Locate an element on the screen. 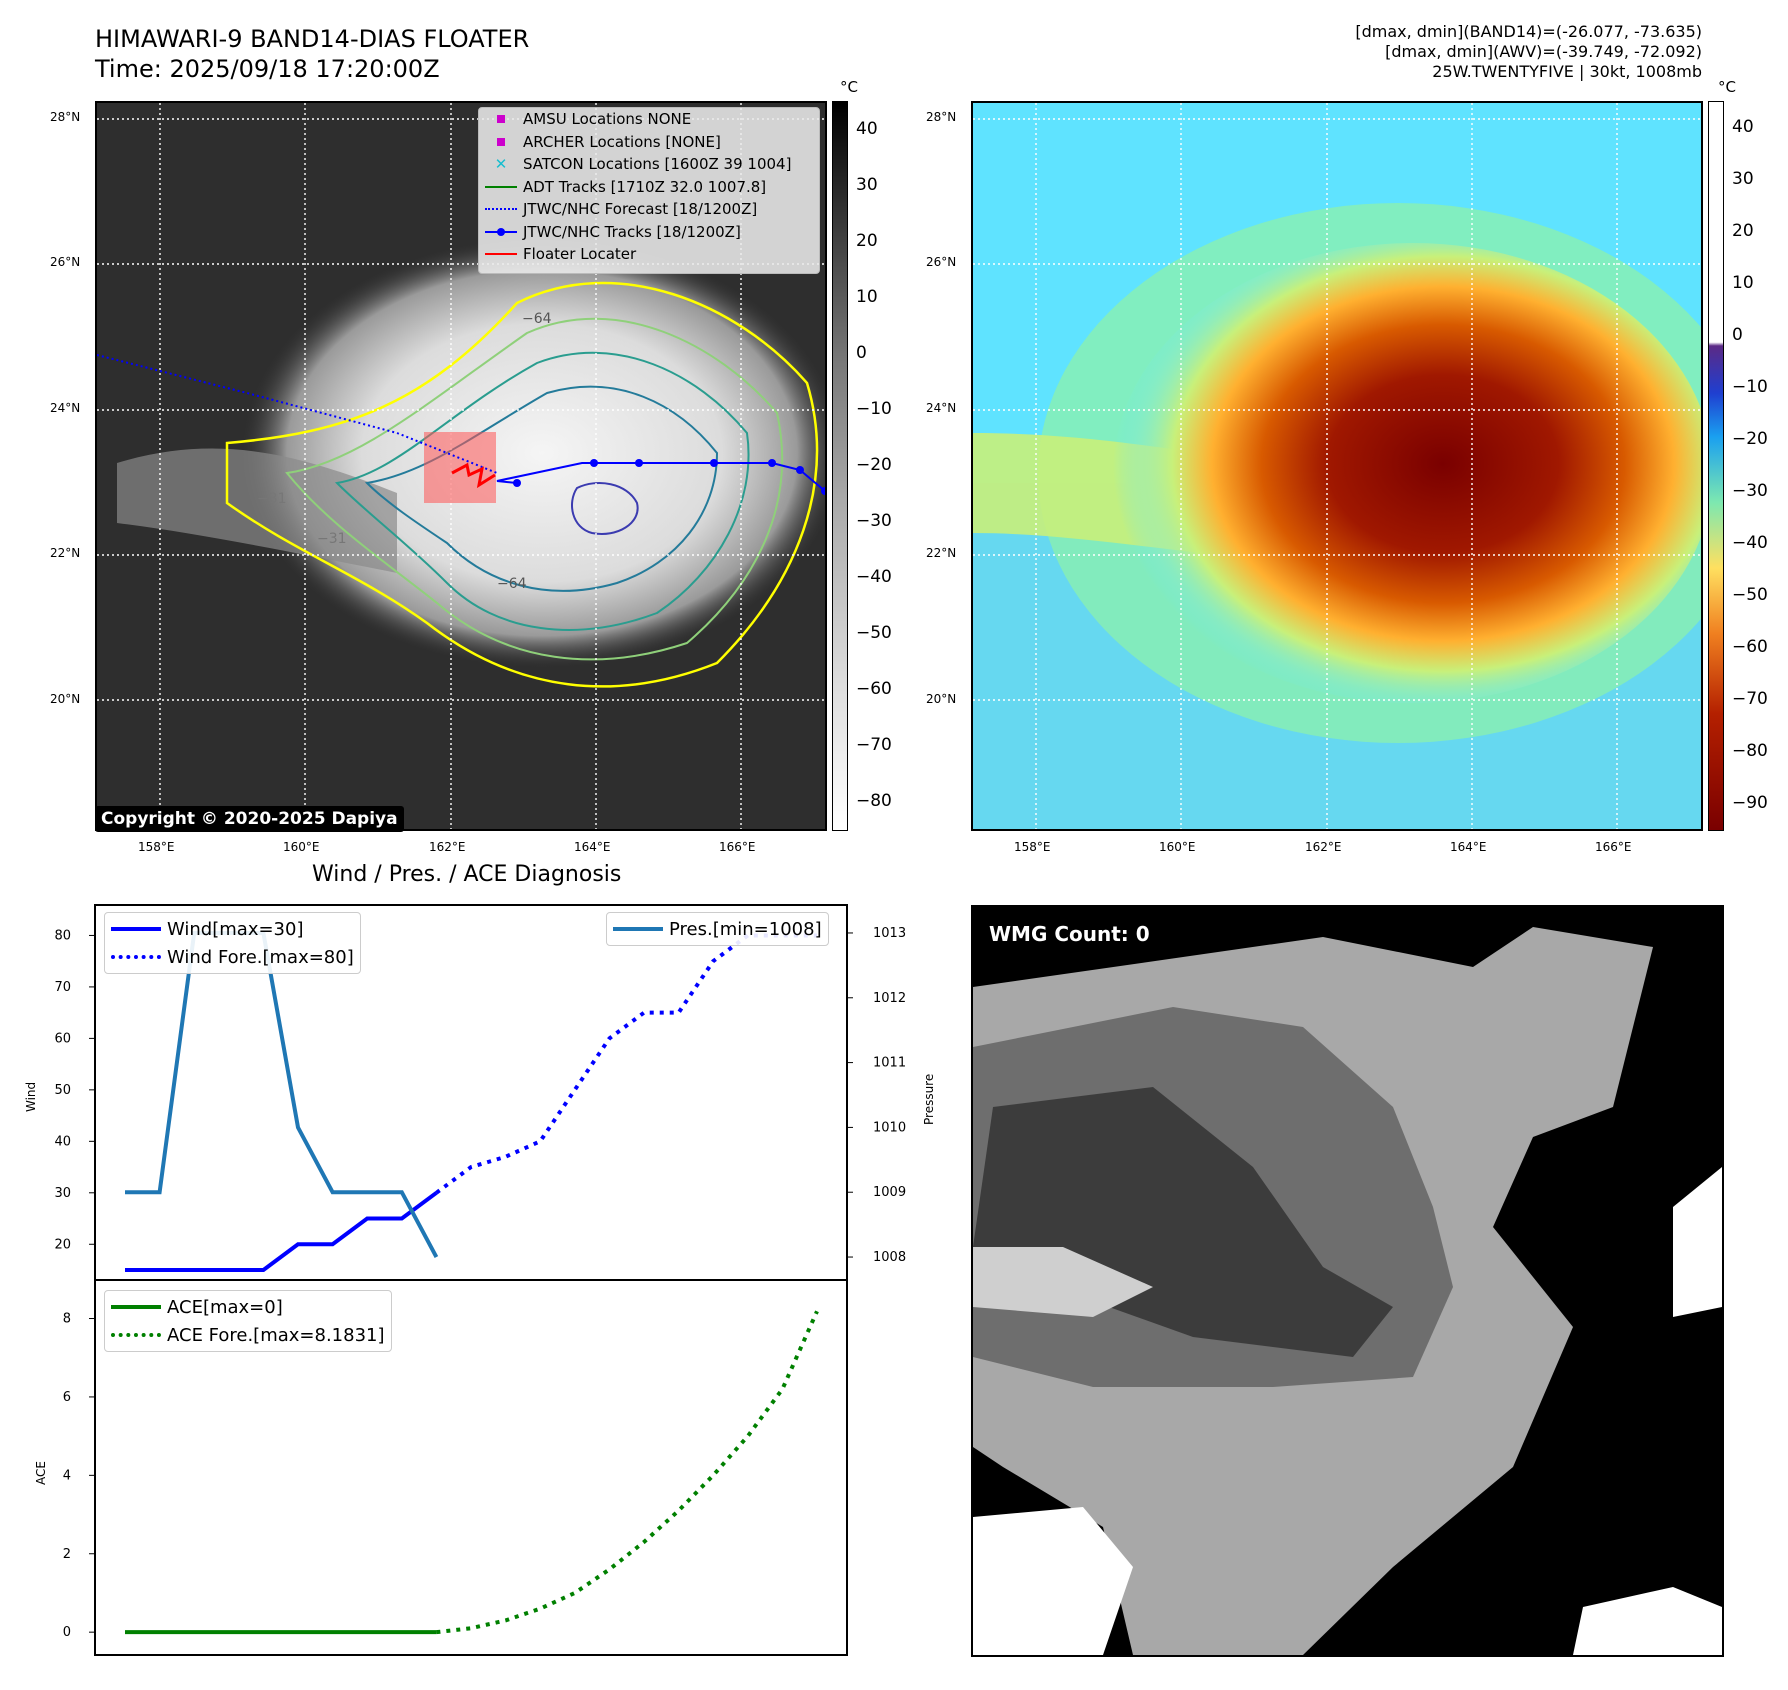 The width and height of the screenshot is (1788, 1690). colorbar-tick-label: −50 is located at coordinates (874, 633).